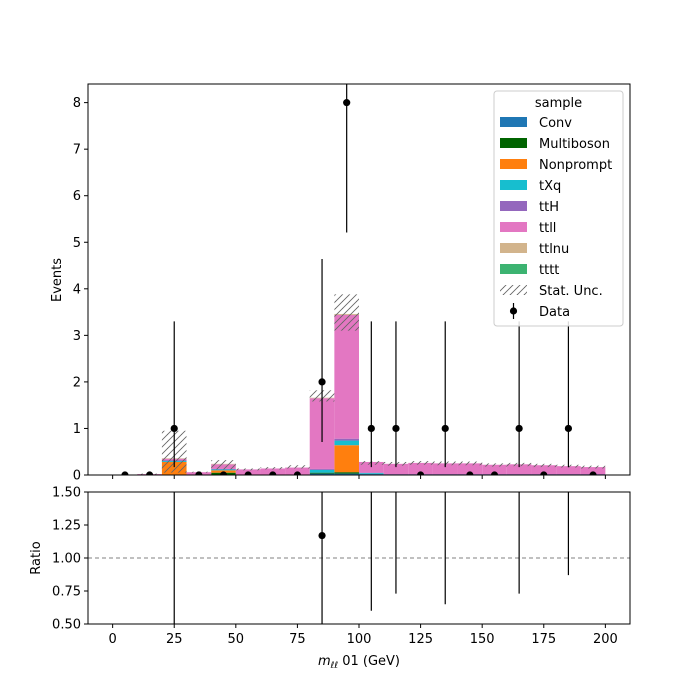  What do you see at coordinates (359, 639) in the screenshot?
I see `ratio-xtick-label-4: 100` at bounding box center [359, 639].